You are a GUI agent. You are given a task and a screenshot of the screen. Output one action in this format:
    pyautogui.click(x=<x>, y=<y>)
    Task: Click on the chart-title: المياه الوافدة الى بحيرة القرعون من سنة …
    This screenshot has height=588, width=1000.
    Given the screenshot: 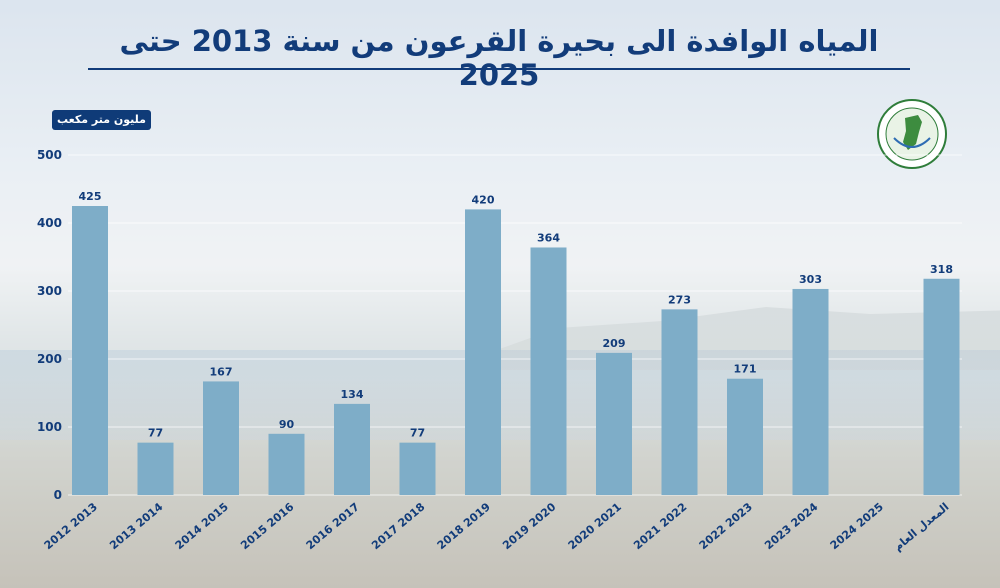 What is the action you would take?
    pyautogui.click(x=499, y=58)
    